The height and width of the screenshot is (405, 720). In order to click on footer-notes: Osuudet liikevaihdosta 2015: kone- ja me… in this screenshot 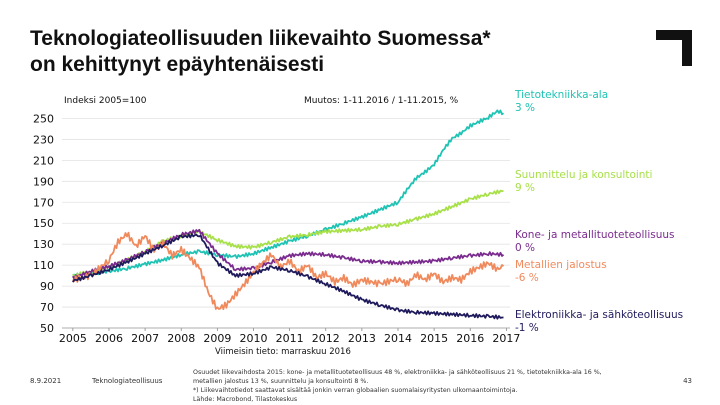, I will do `click(428, 386)`.